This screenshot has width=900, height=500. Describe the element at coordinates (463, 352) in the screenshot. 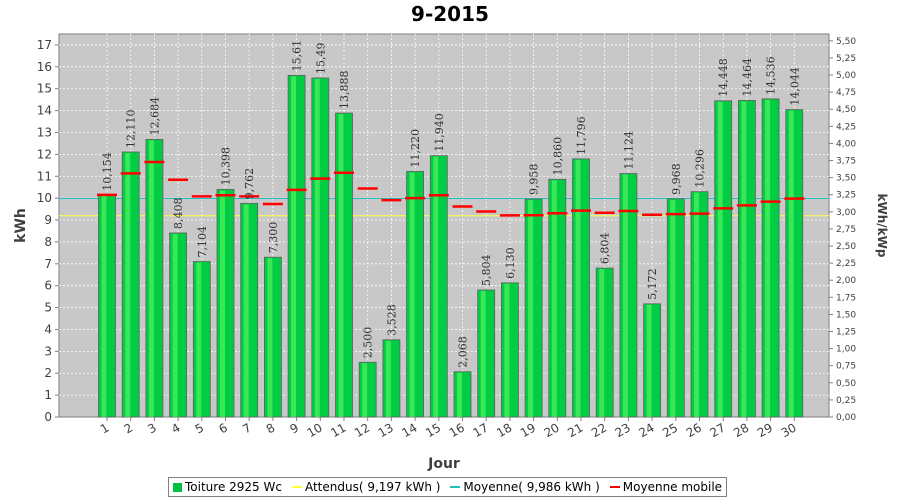

I see `bar-value-label: 2,068` at that location.